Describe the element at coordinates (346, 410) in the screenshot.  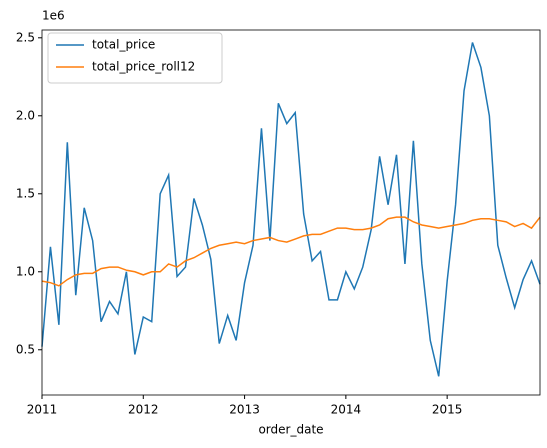
I see `x-tick-label: 2014` at that location.